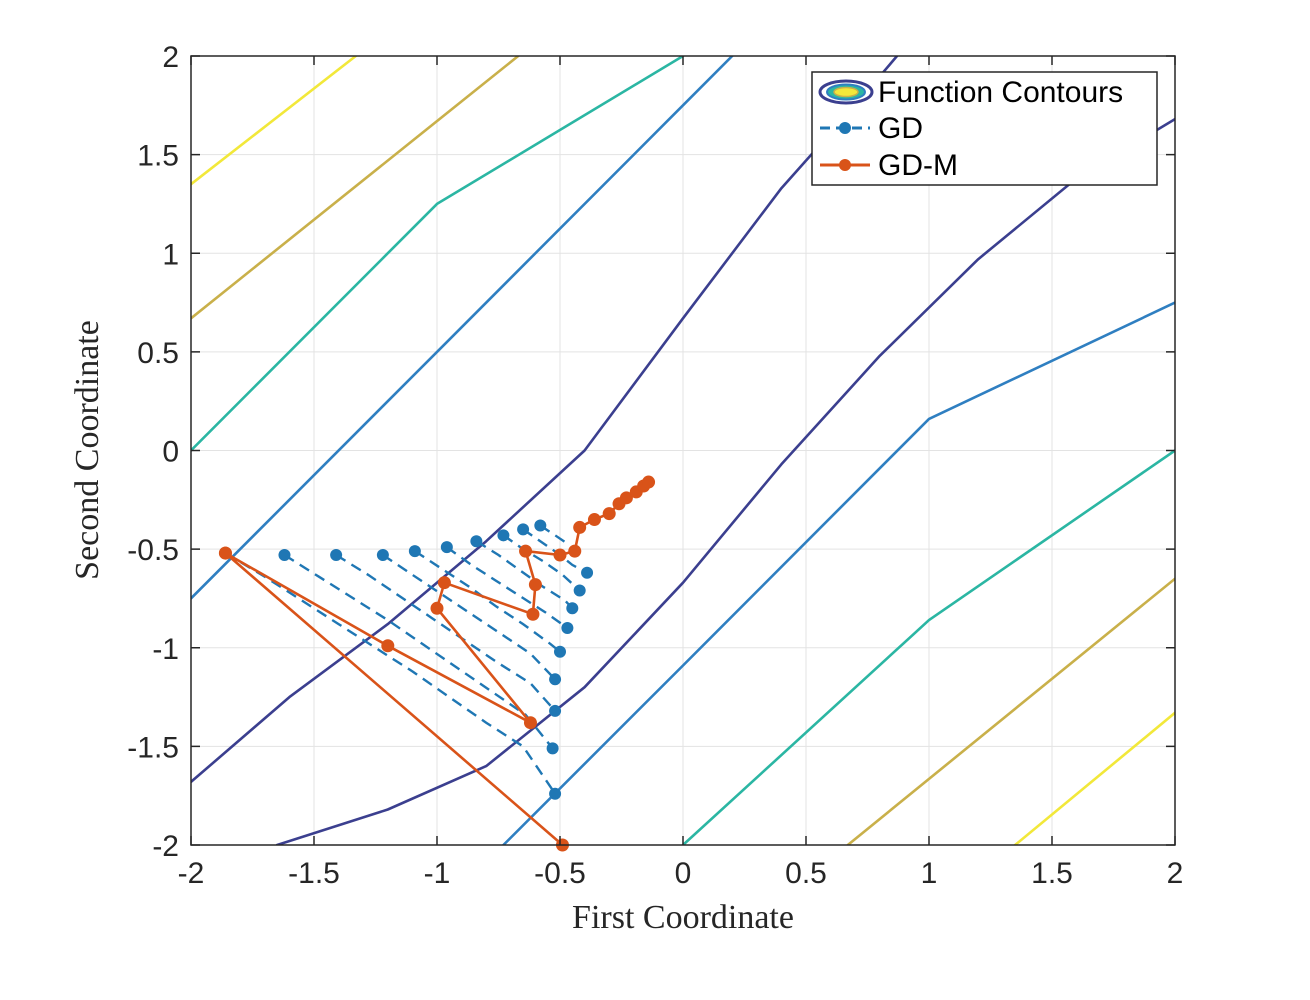  What do you see at coordinates (984, 128) in the screenshot?
I see `legend: Function Contours GD GD-M` at bounding box center [984, 128].